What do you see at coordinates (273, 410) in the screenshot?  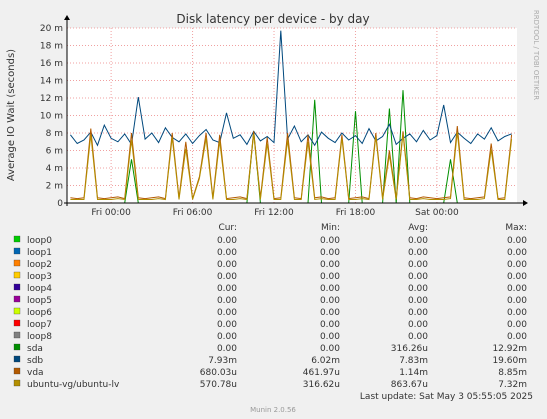 I see `footer: Munin 2.0.56` at bounding box center [273, 410].